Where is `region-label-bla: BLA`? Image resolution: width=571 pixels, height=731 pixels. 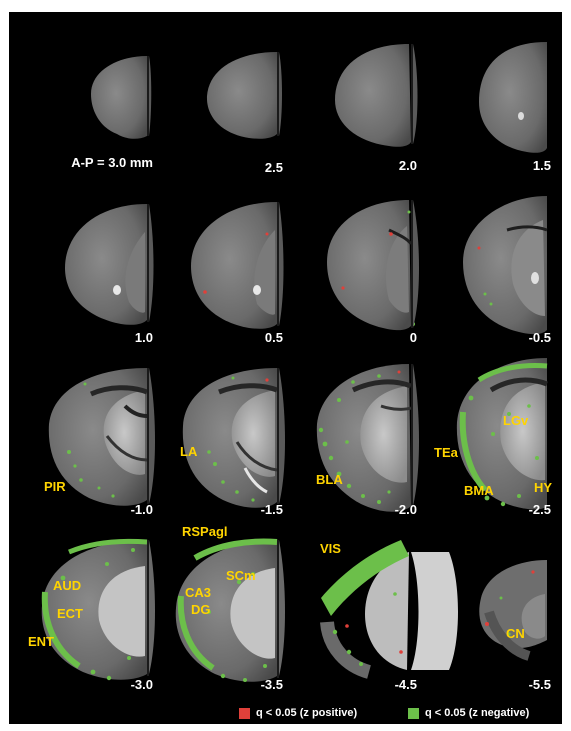
region-label-bla: BLA is located at coordinates (329, 479).